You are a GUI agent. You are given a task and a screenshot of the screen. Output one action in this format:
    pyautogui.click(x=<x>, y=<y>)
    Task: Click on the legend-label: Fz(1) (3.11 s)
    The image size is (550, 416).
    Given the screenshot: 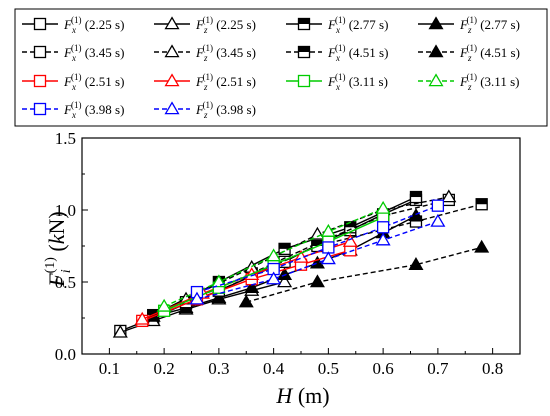 What is the action you would take?
    pyautogui.click(x=489, y=82)
    